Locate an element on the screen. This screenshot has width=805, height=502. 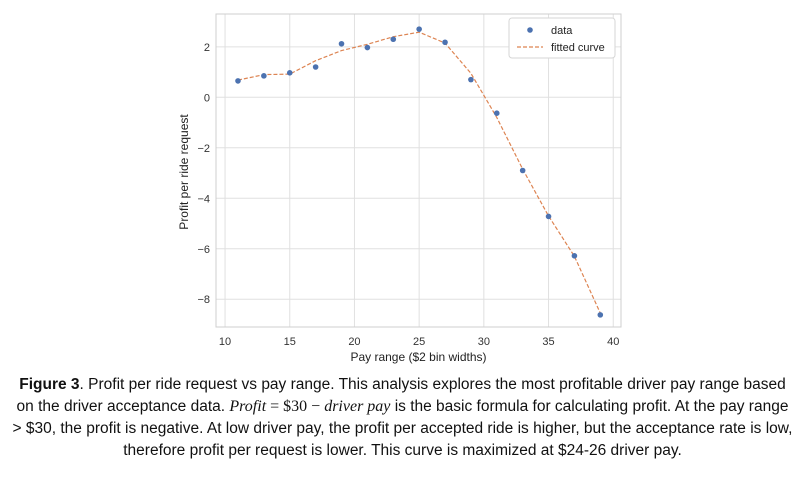
y-tick-label: −8 is located at coordinates (203, 300).